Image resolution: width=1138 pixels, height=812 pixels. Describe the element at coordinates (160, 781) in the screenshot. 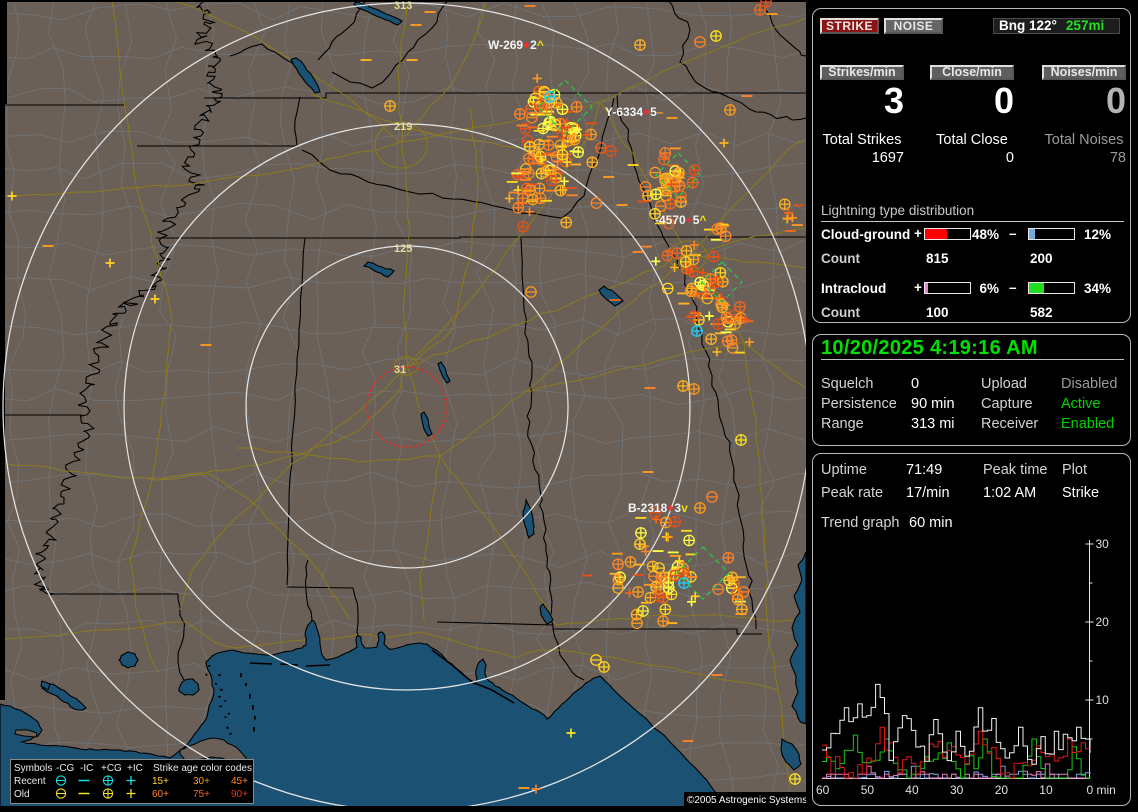

I see `svg-text: 15+` at that location.